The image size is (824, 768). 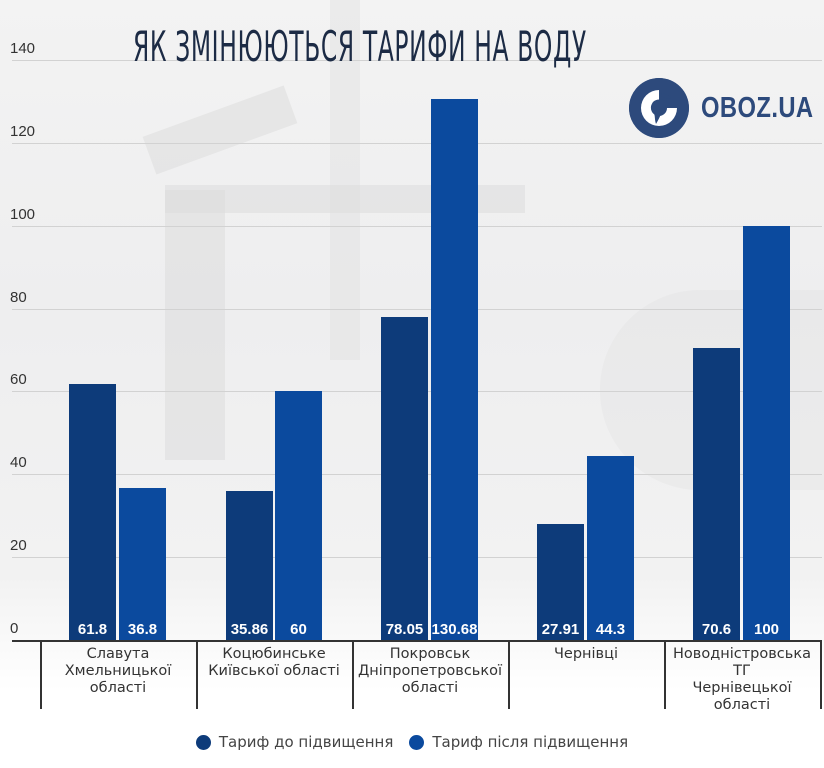 I want to click on category-label-line: Славута, so click(x=118, y=654).